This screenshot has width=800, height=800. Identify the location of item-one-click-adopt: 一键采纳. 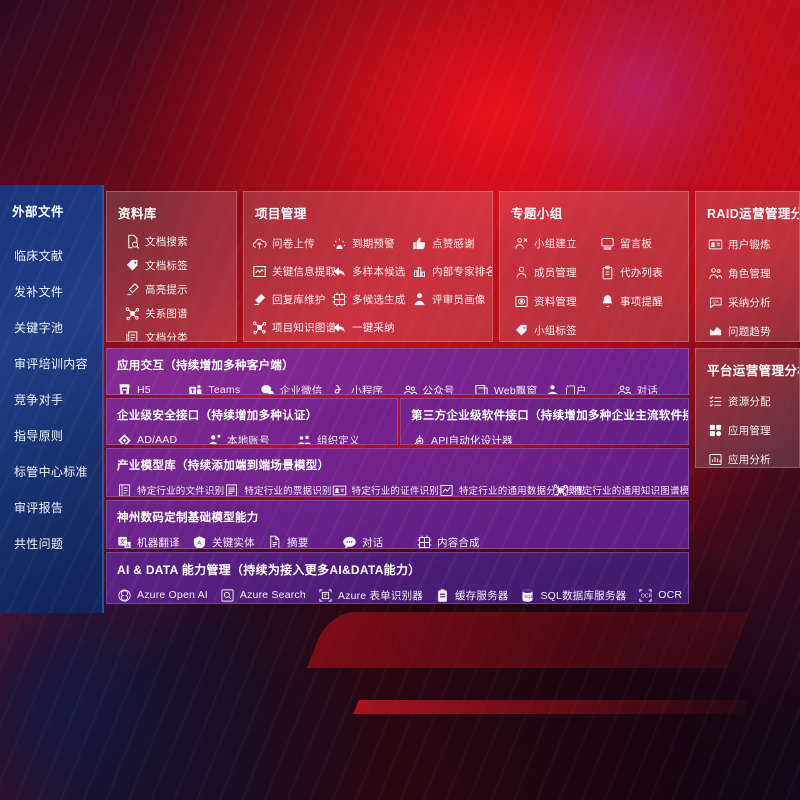
(372, 327).